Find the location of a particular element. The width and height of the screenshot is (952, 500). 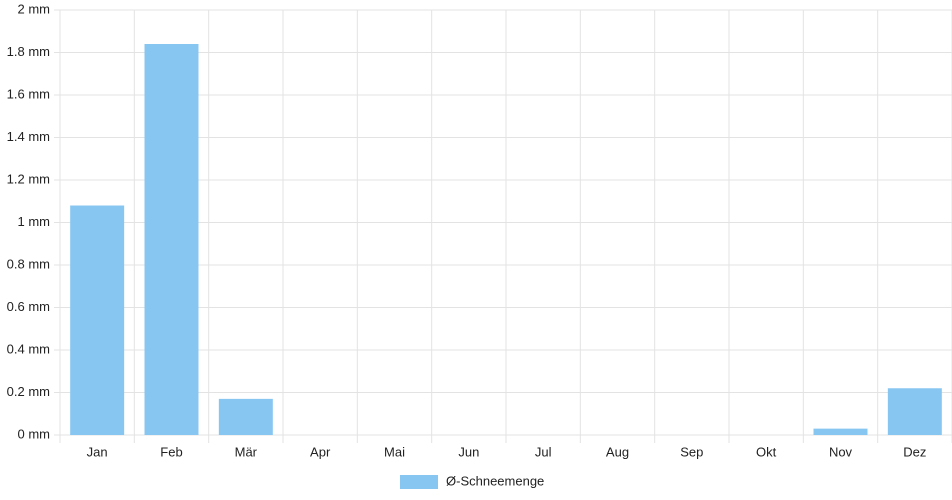

x-tick-label: Okt is located at coordinates (766, 451).